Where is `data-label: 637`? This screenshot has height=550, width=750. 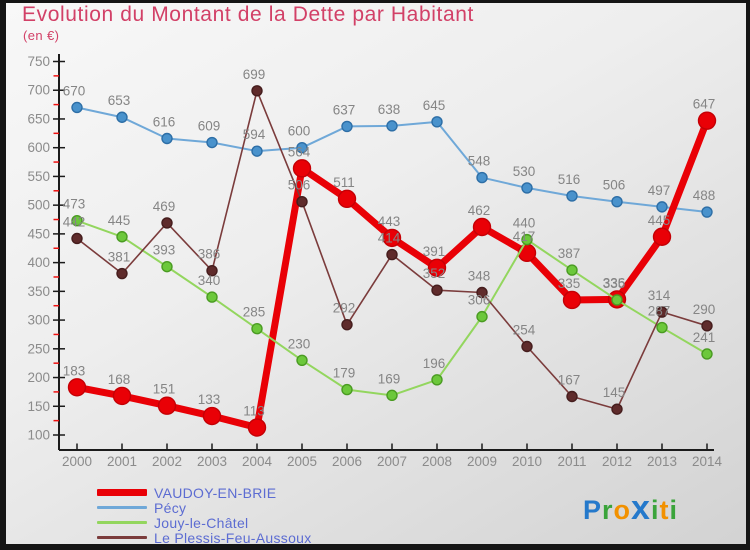
data-label: 637 is located at coordinates (344, 109).